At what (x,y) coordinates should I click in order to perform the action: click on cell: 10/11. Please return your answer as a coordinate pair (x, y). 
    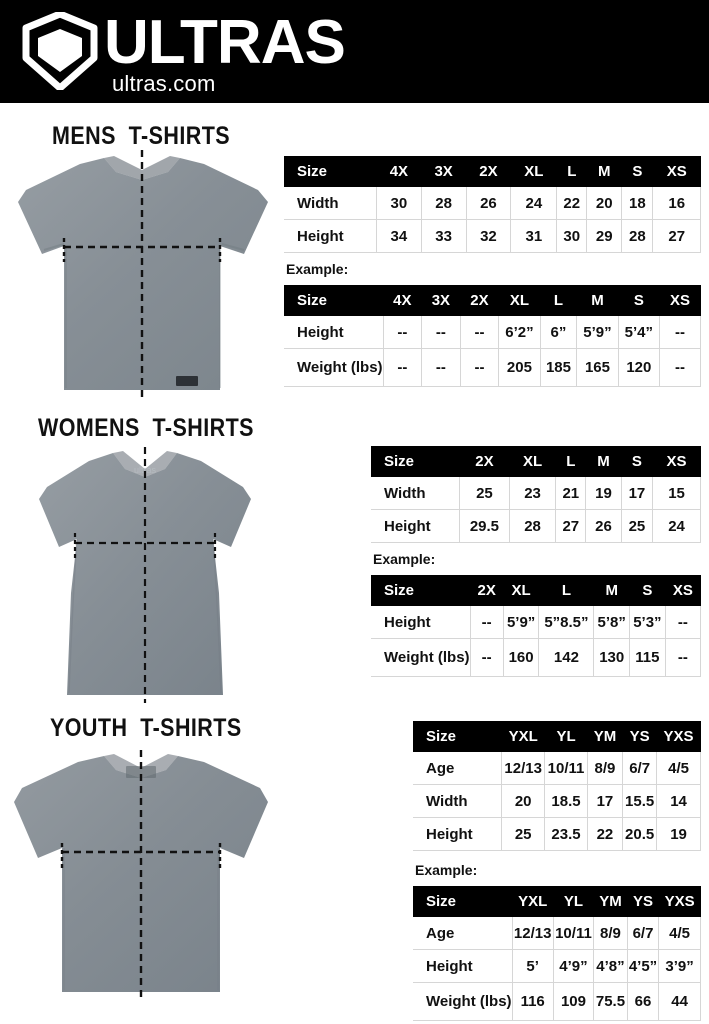
    Looking at the image, I should click on (573, 933).